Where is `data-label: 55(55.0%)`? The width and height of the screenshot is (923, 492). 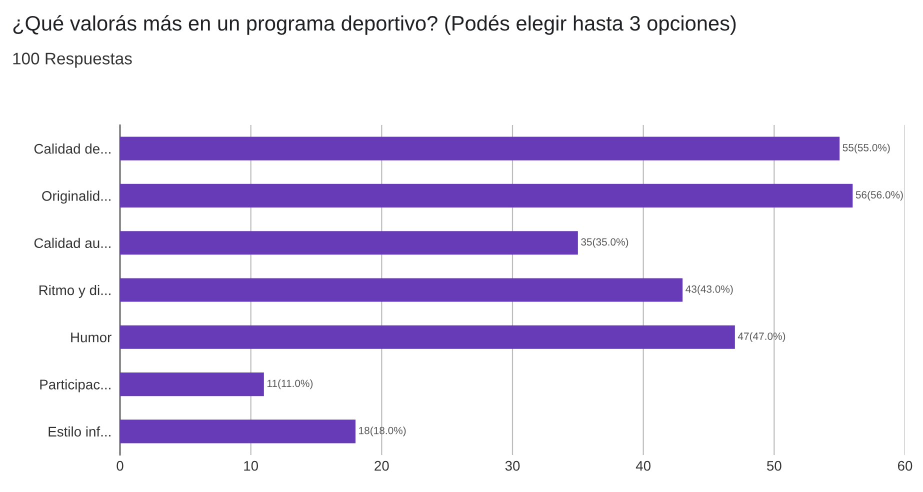 data-label: 55(55.0%) is located at coordinates (866, 149).